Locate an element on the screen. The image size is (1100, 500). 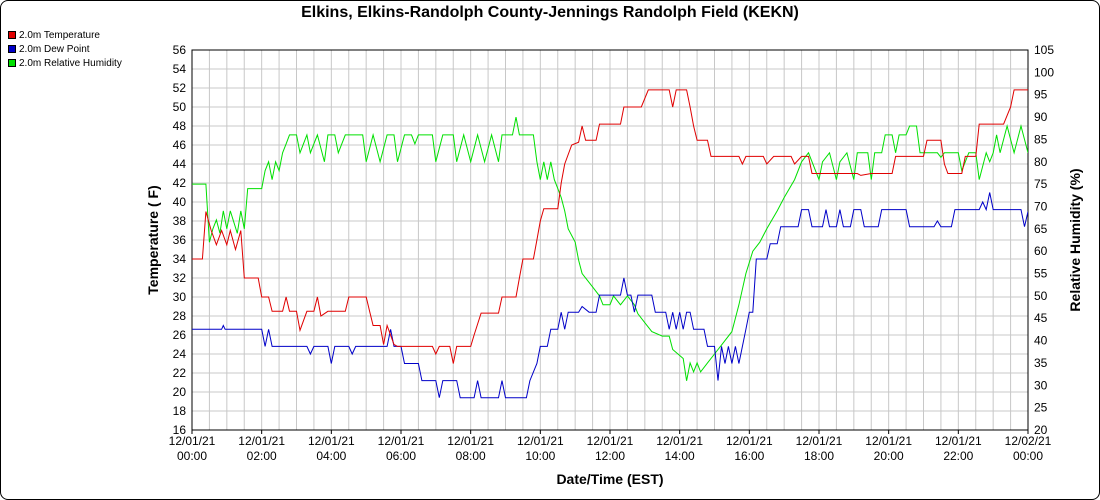
y-left-tick-label: 20 is located at coordinates (180, 392).